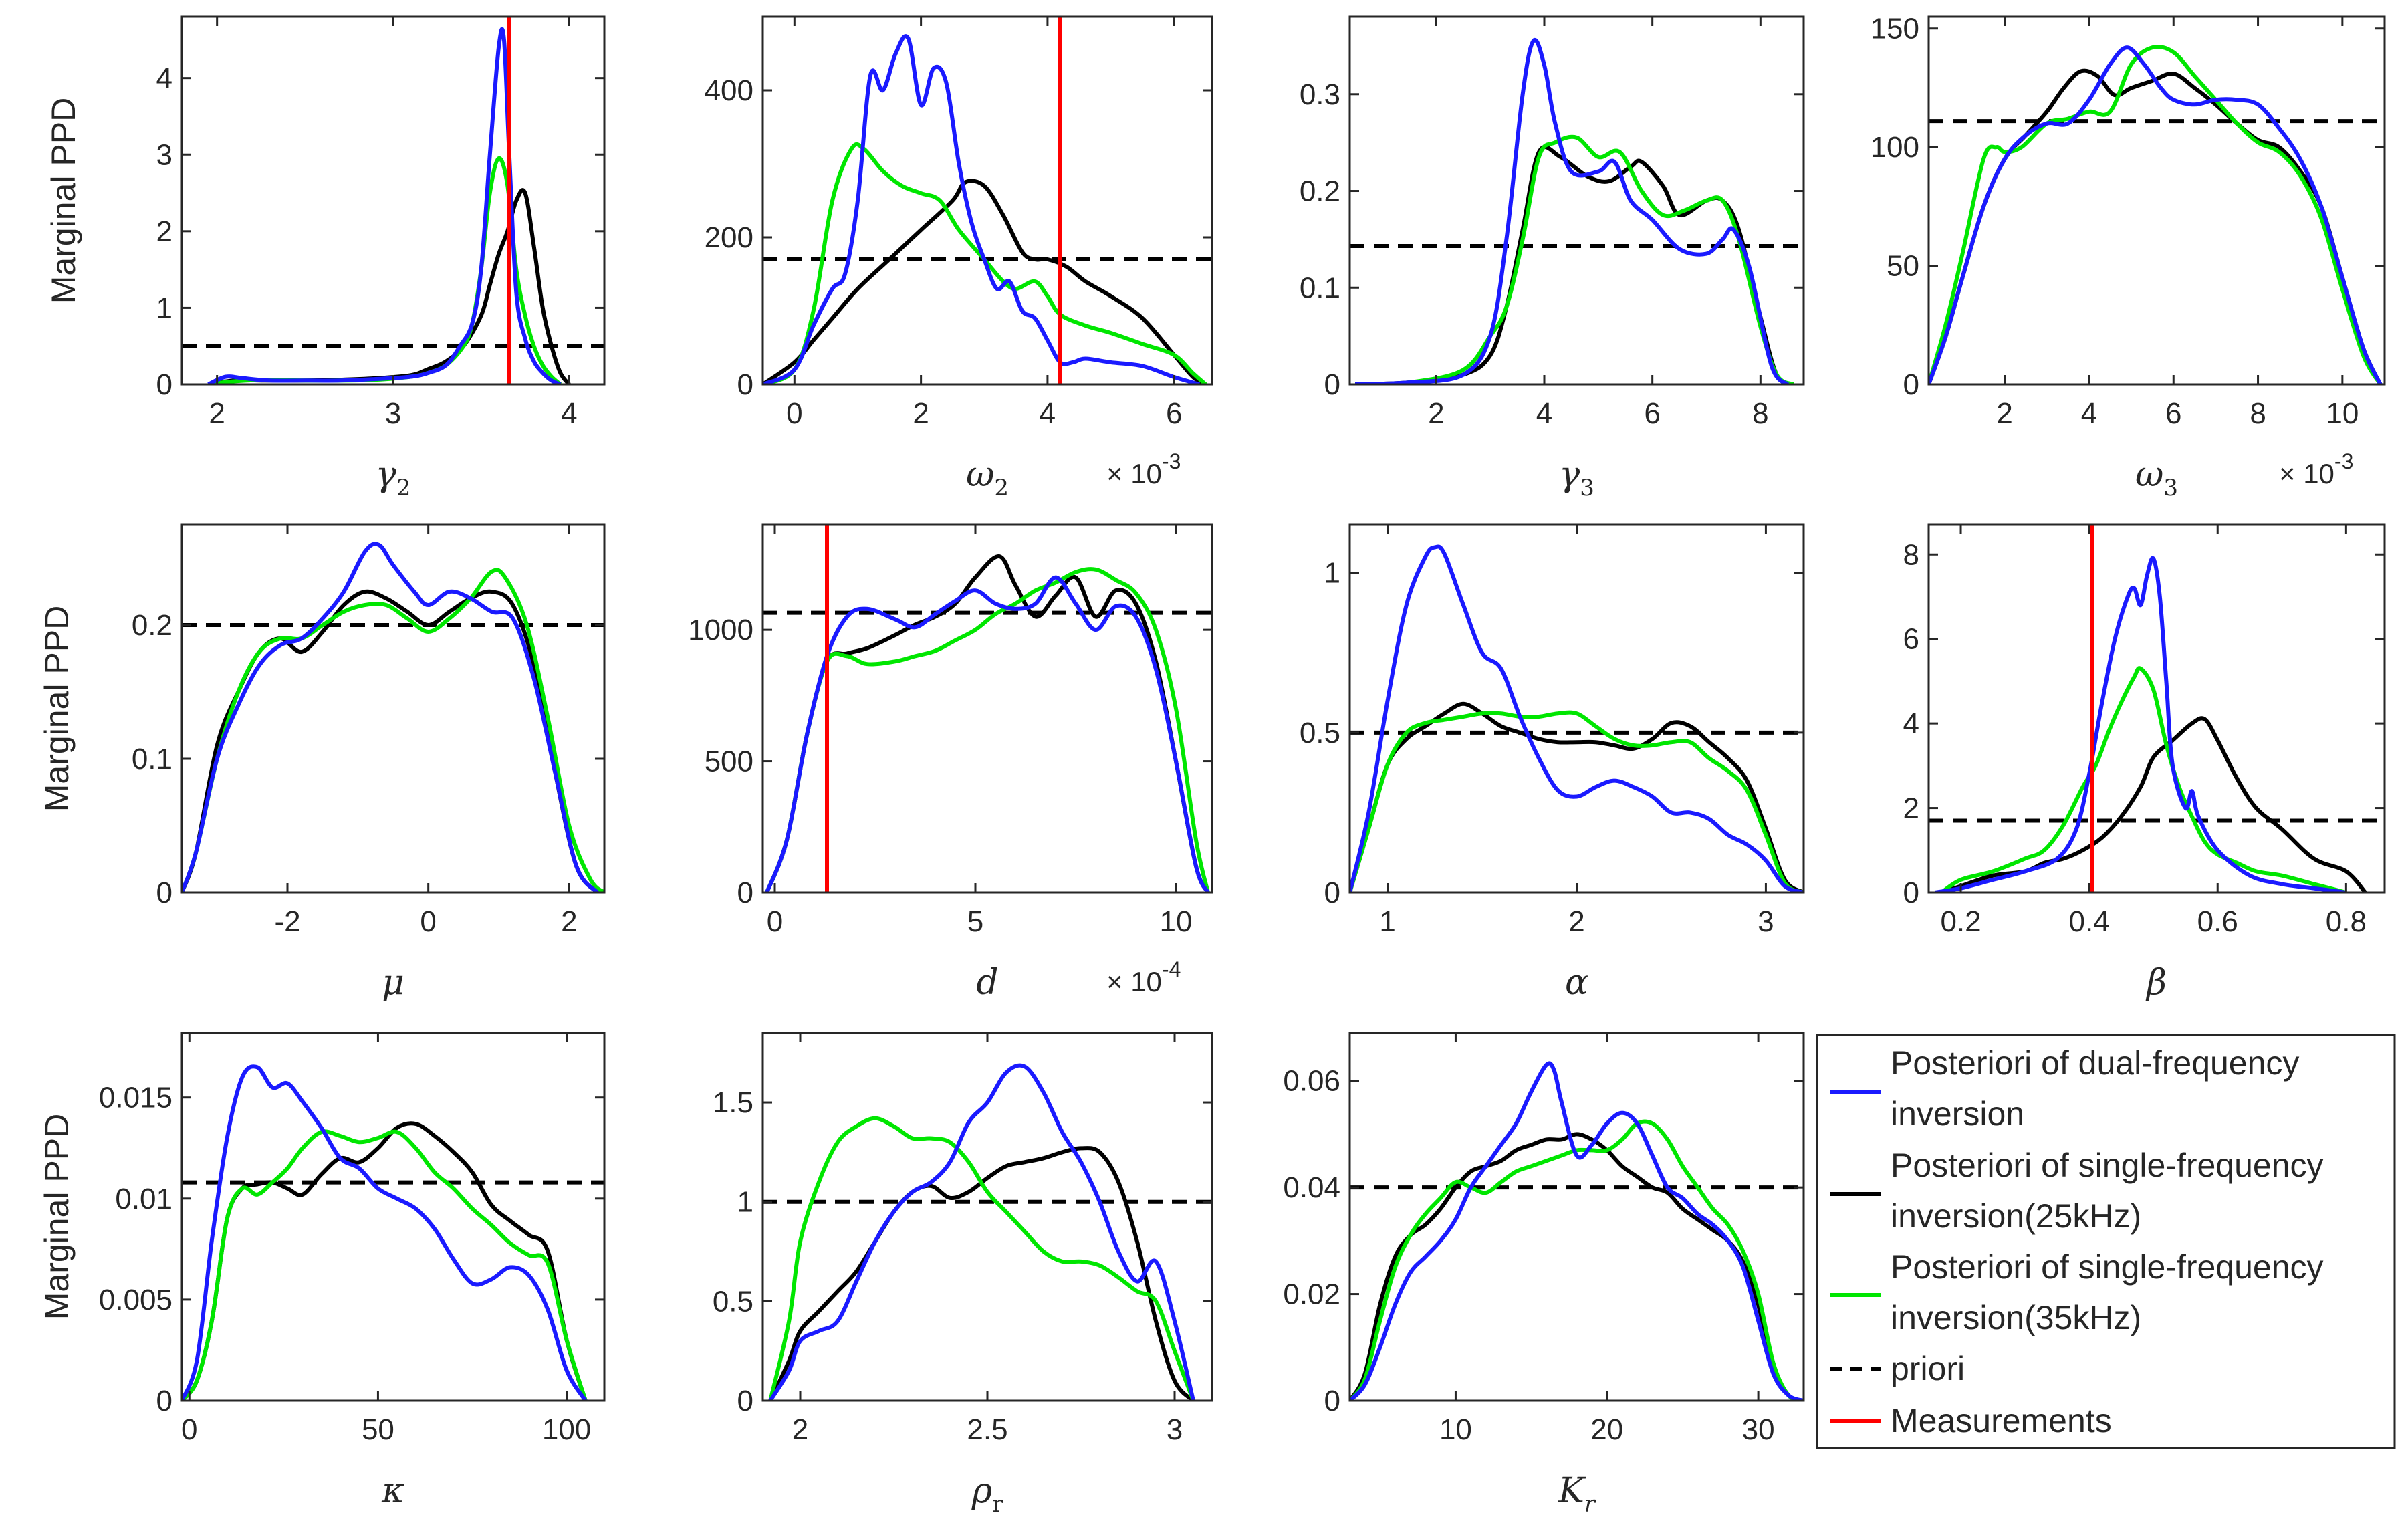 This screenshot has height=1537, width=2408. Describe the element at coordinates (1577, 1494) in the screenshot. I see `x-axis-label: Kr` at that location.